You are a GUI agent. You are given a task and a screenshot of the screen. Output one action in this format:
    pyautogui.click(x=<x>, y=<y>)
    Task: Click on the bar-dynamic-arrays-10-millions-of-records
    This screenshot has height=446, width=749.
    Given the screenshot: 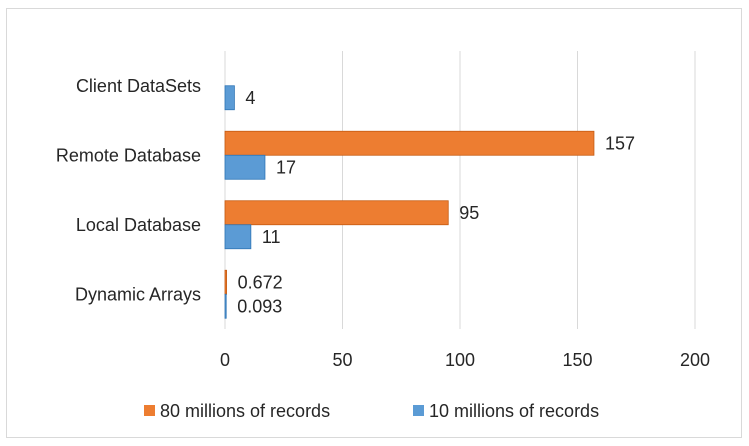 What is the action you would take?
    pyautogui.click(x=225, y=306)
    